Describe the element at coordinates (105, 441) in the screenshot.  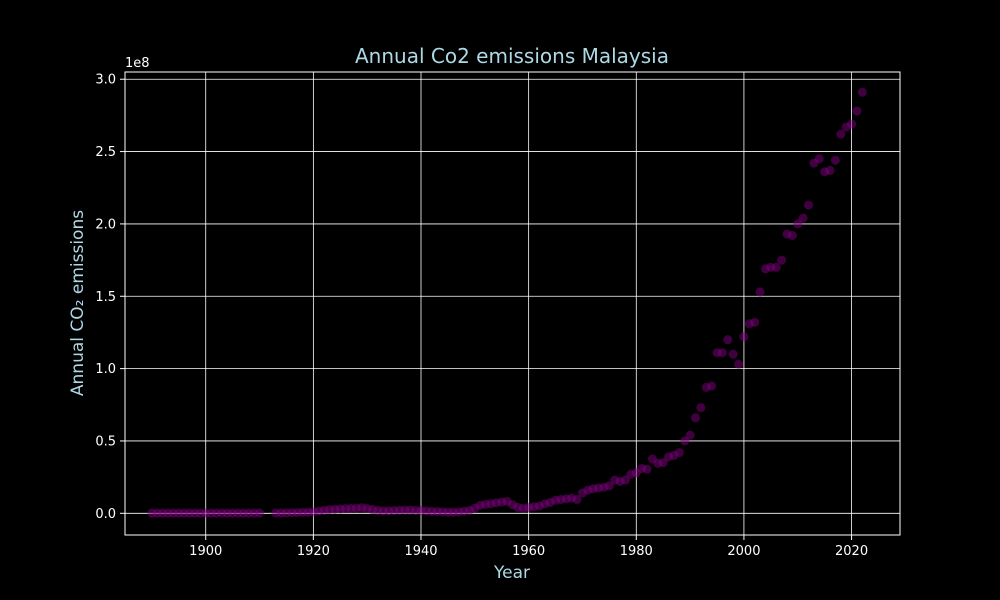
I see `y-tick-label: 0.5` at that location.